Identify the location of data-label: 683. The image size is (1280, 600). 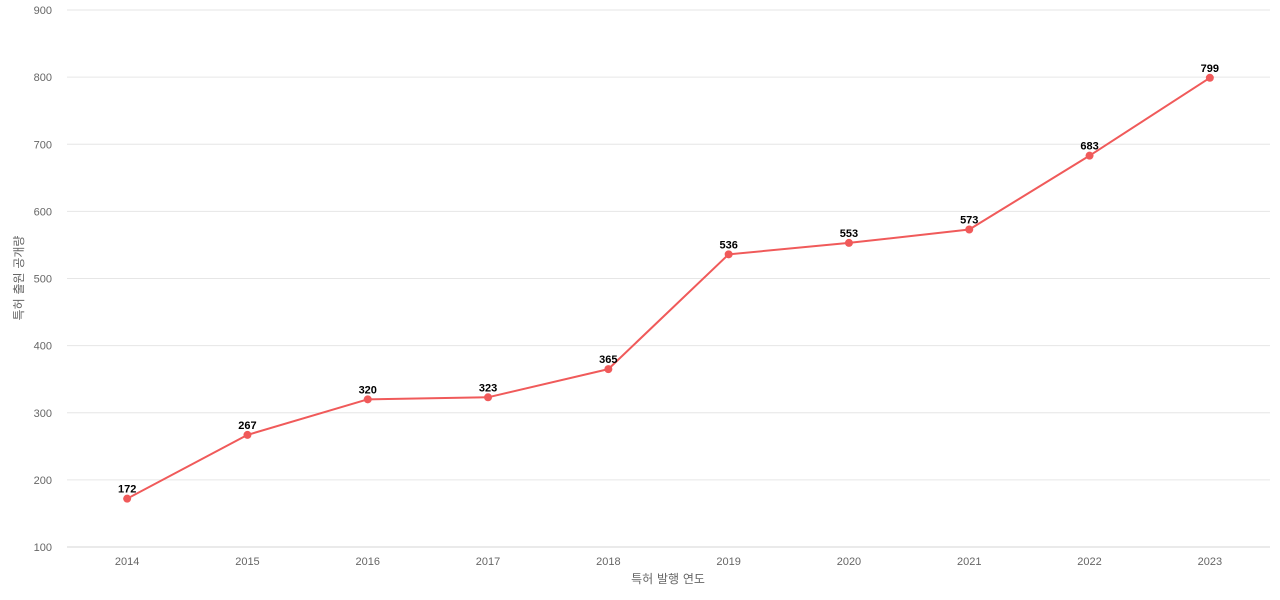
(1089, 147).